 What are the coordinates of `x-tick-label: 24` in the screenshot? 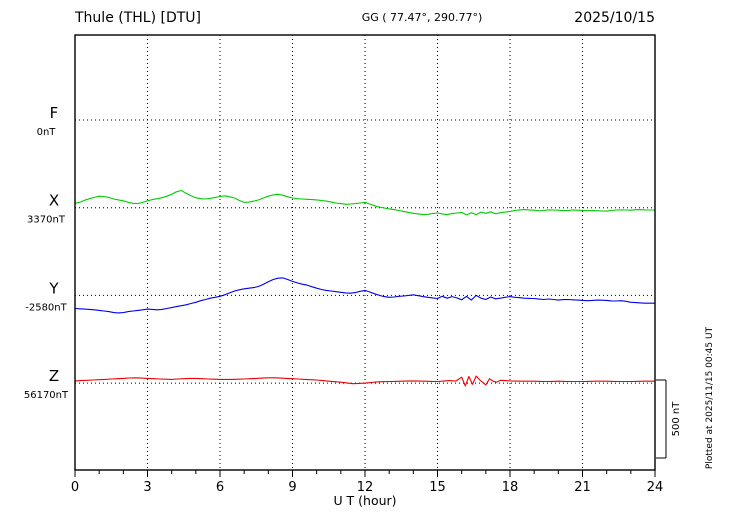 It's located at (655, 487).